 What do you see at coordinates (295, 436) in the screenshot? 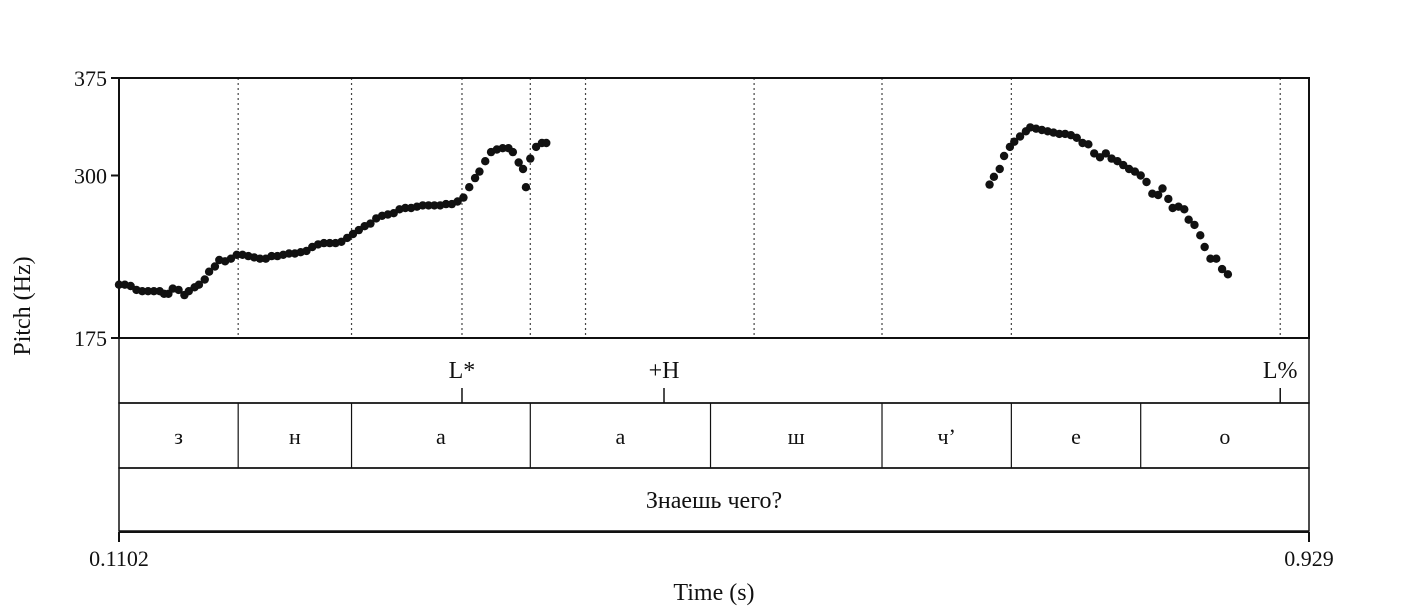
I see `segment-label: н` at bounding box center [295, 436].